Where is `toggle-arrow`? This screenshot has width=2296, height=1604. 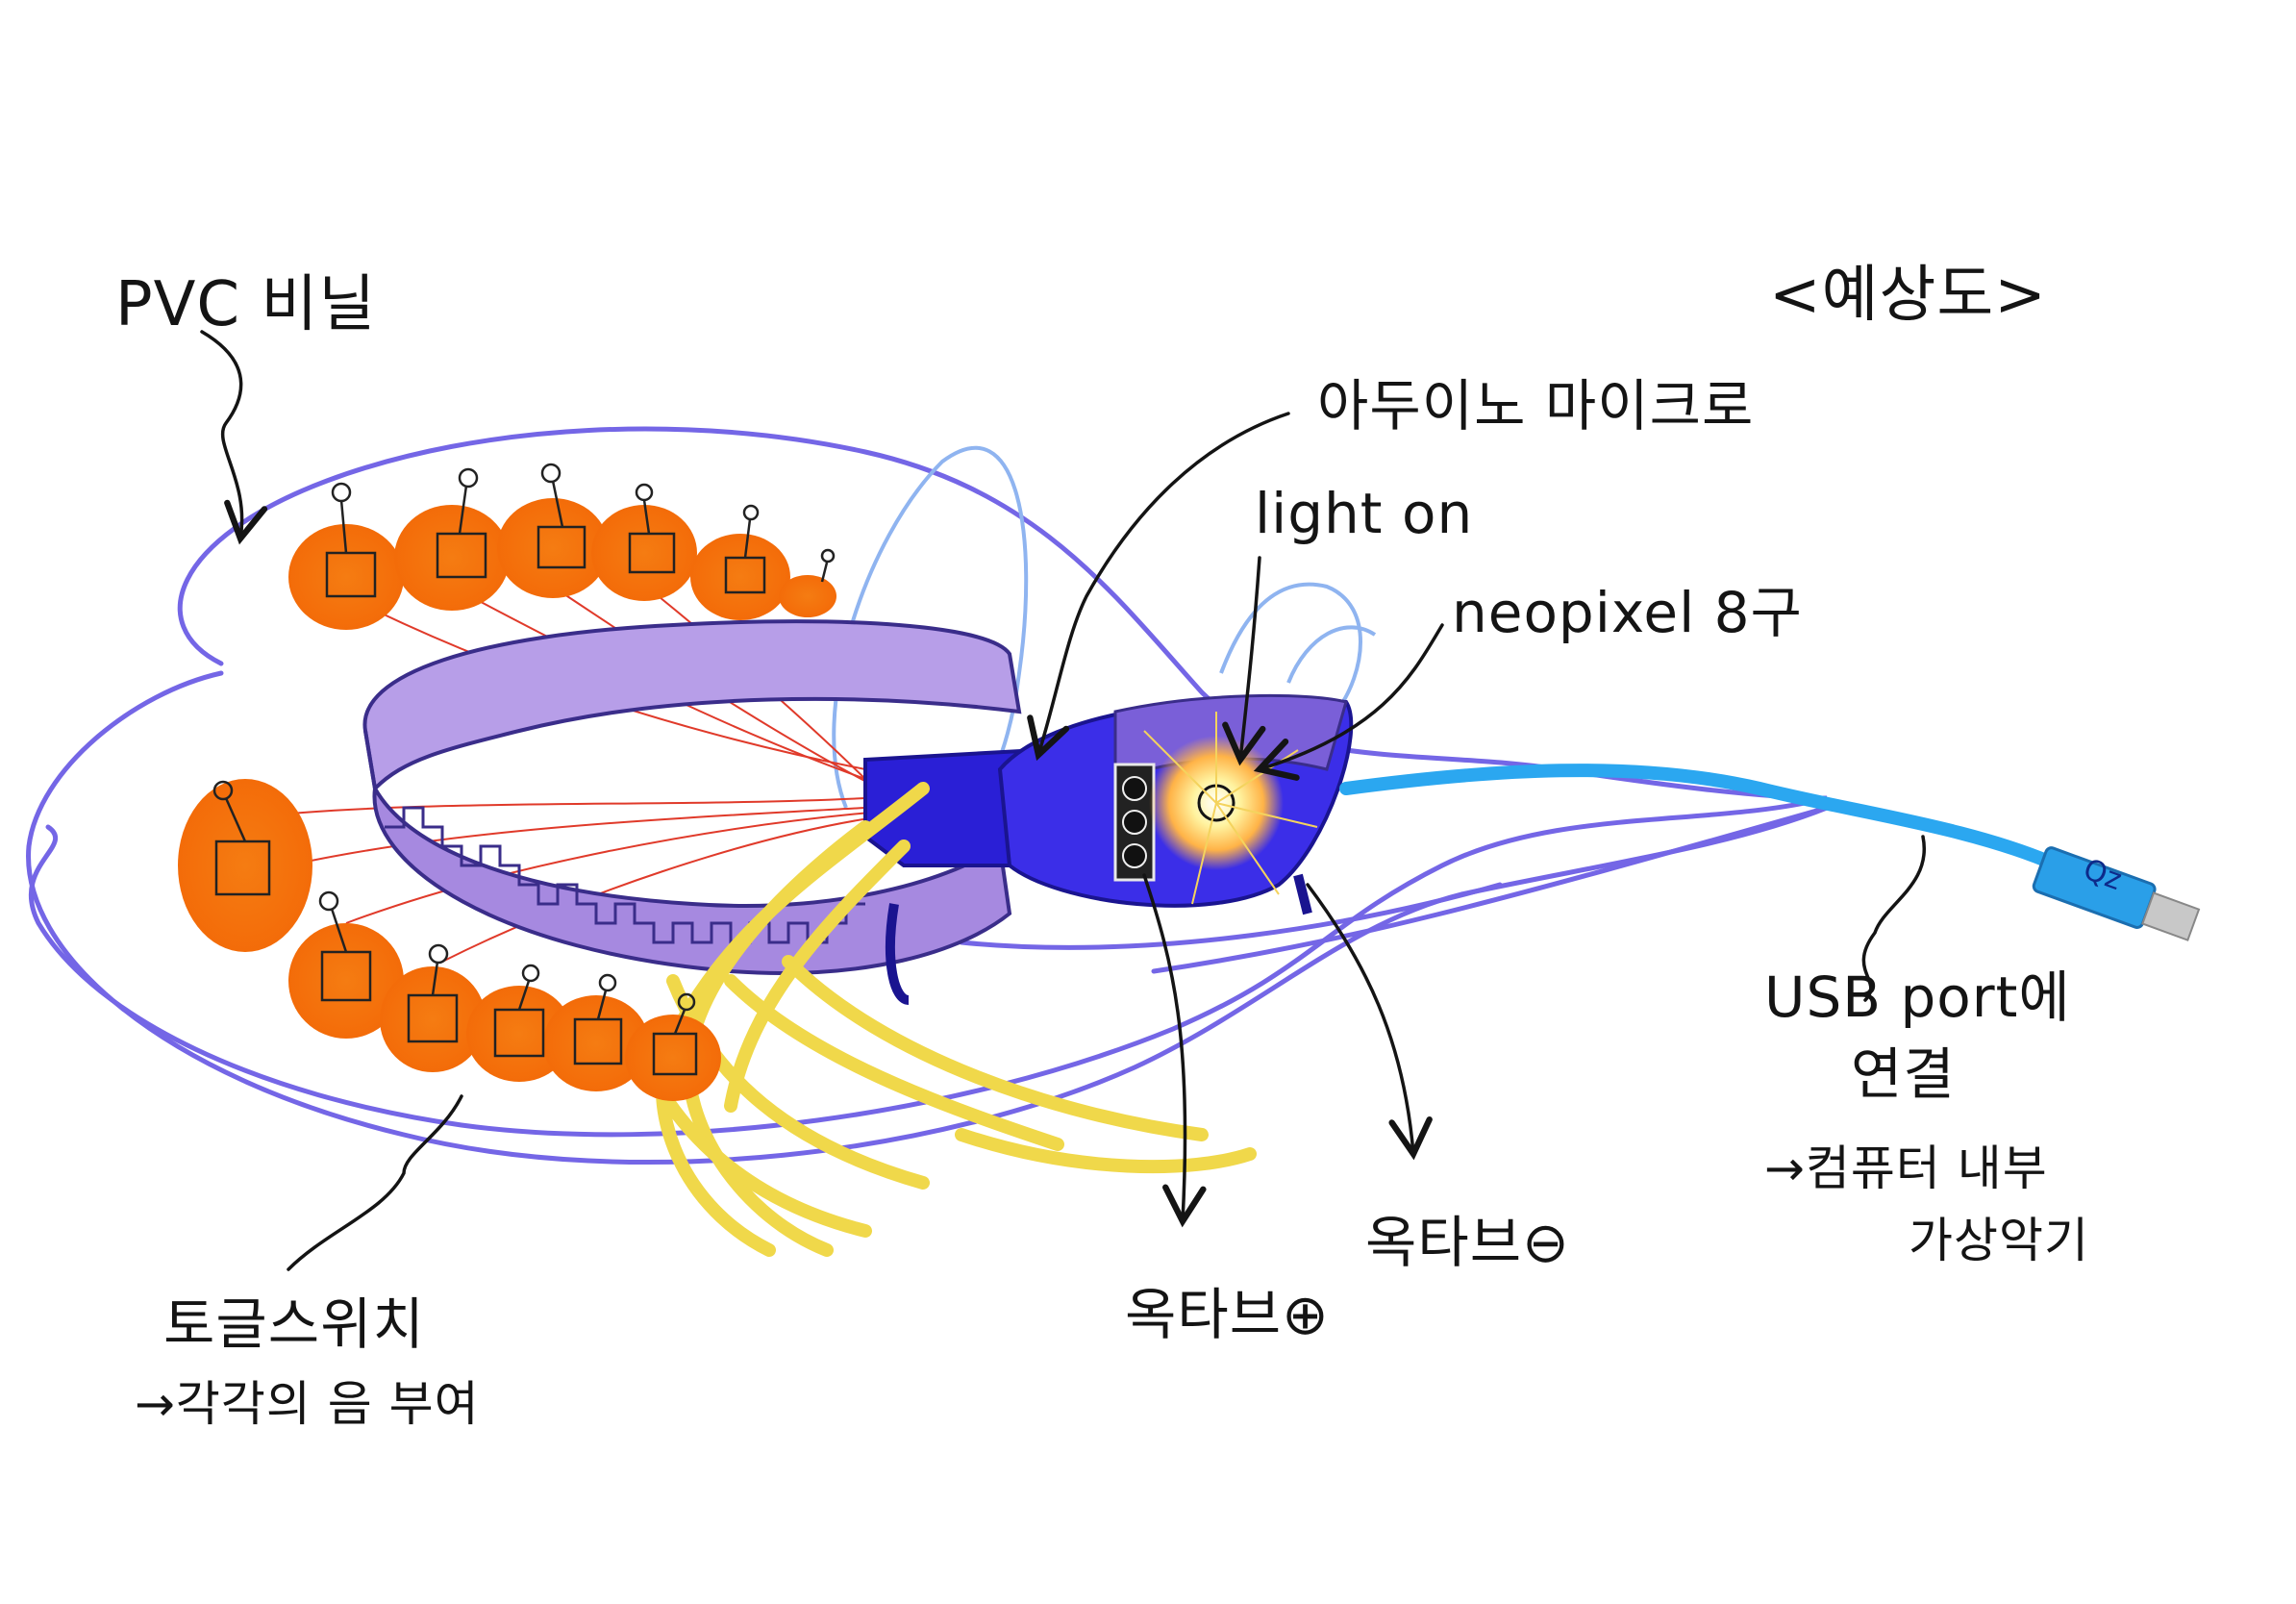
toggle-arrow is located at coordinates (375, 1182).